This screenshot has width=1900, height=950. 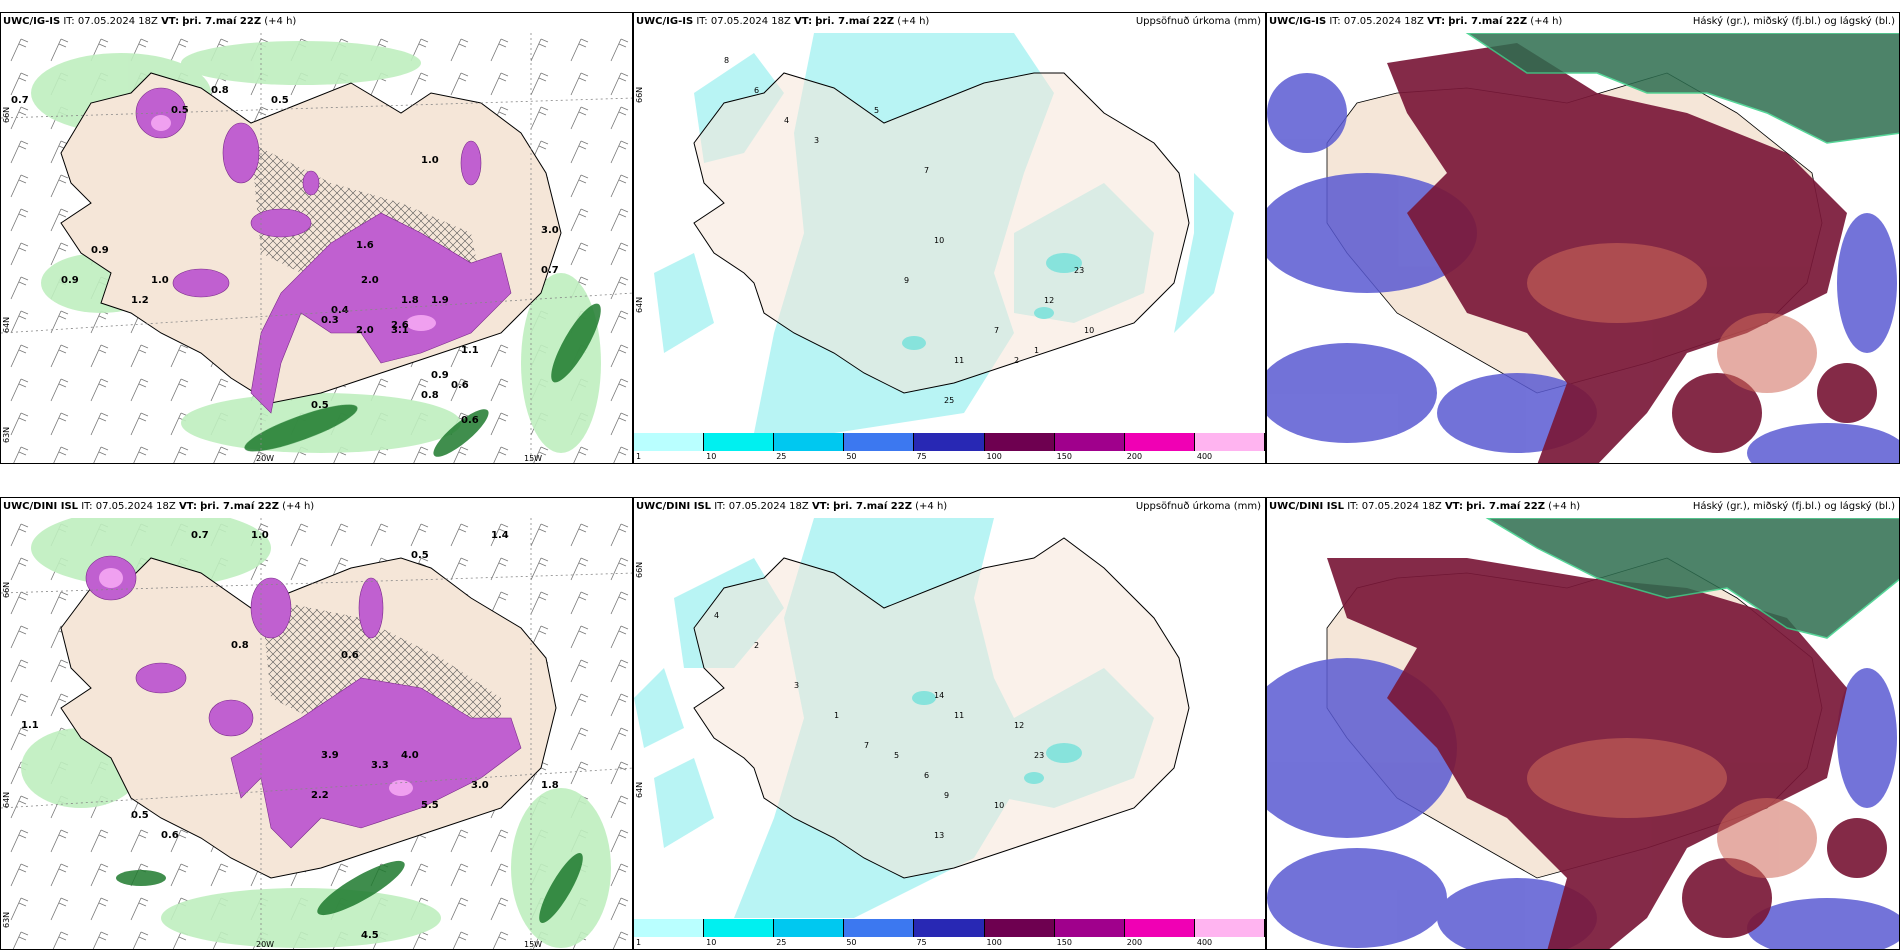 What do you see at coordinates (440, 300) in the screenshot?
I see `value-label: 1.9` at bounding box center [440, 300].